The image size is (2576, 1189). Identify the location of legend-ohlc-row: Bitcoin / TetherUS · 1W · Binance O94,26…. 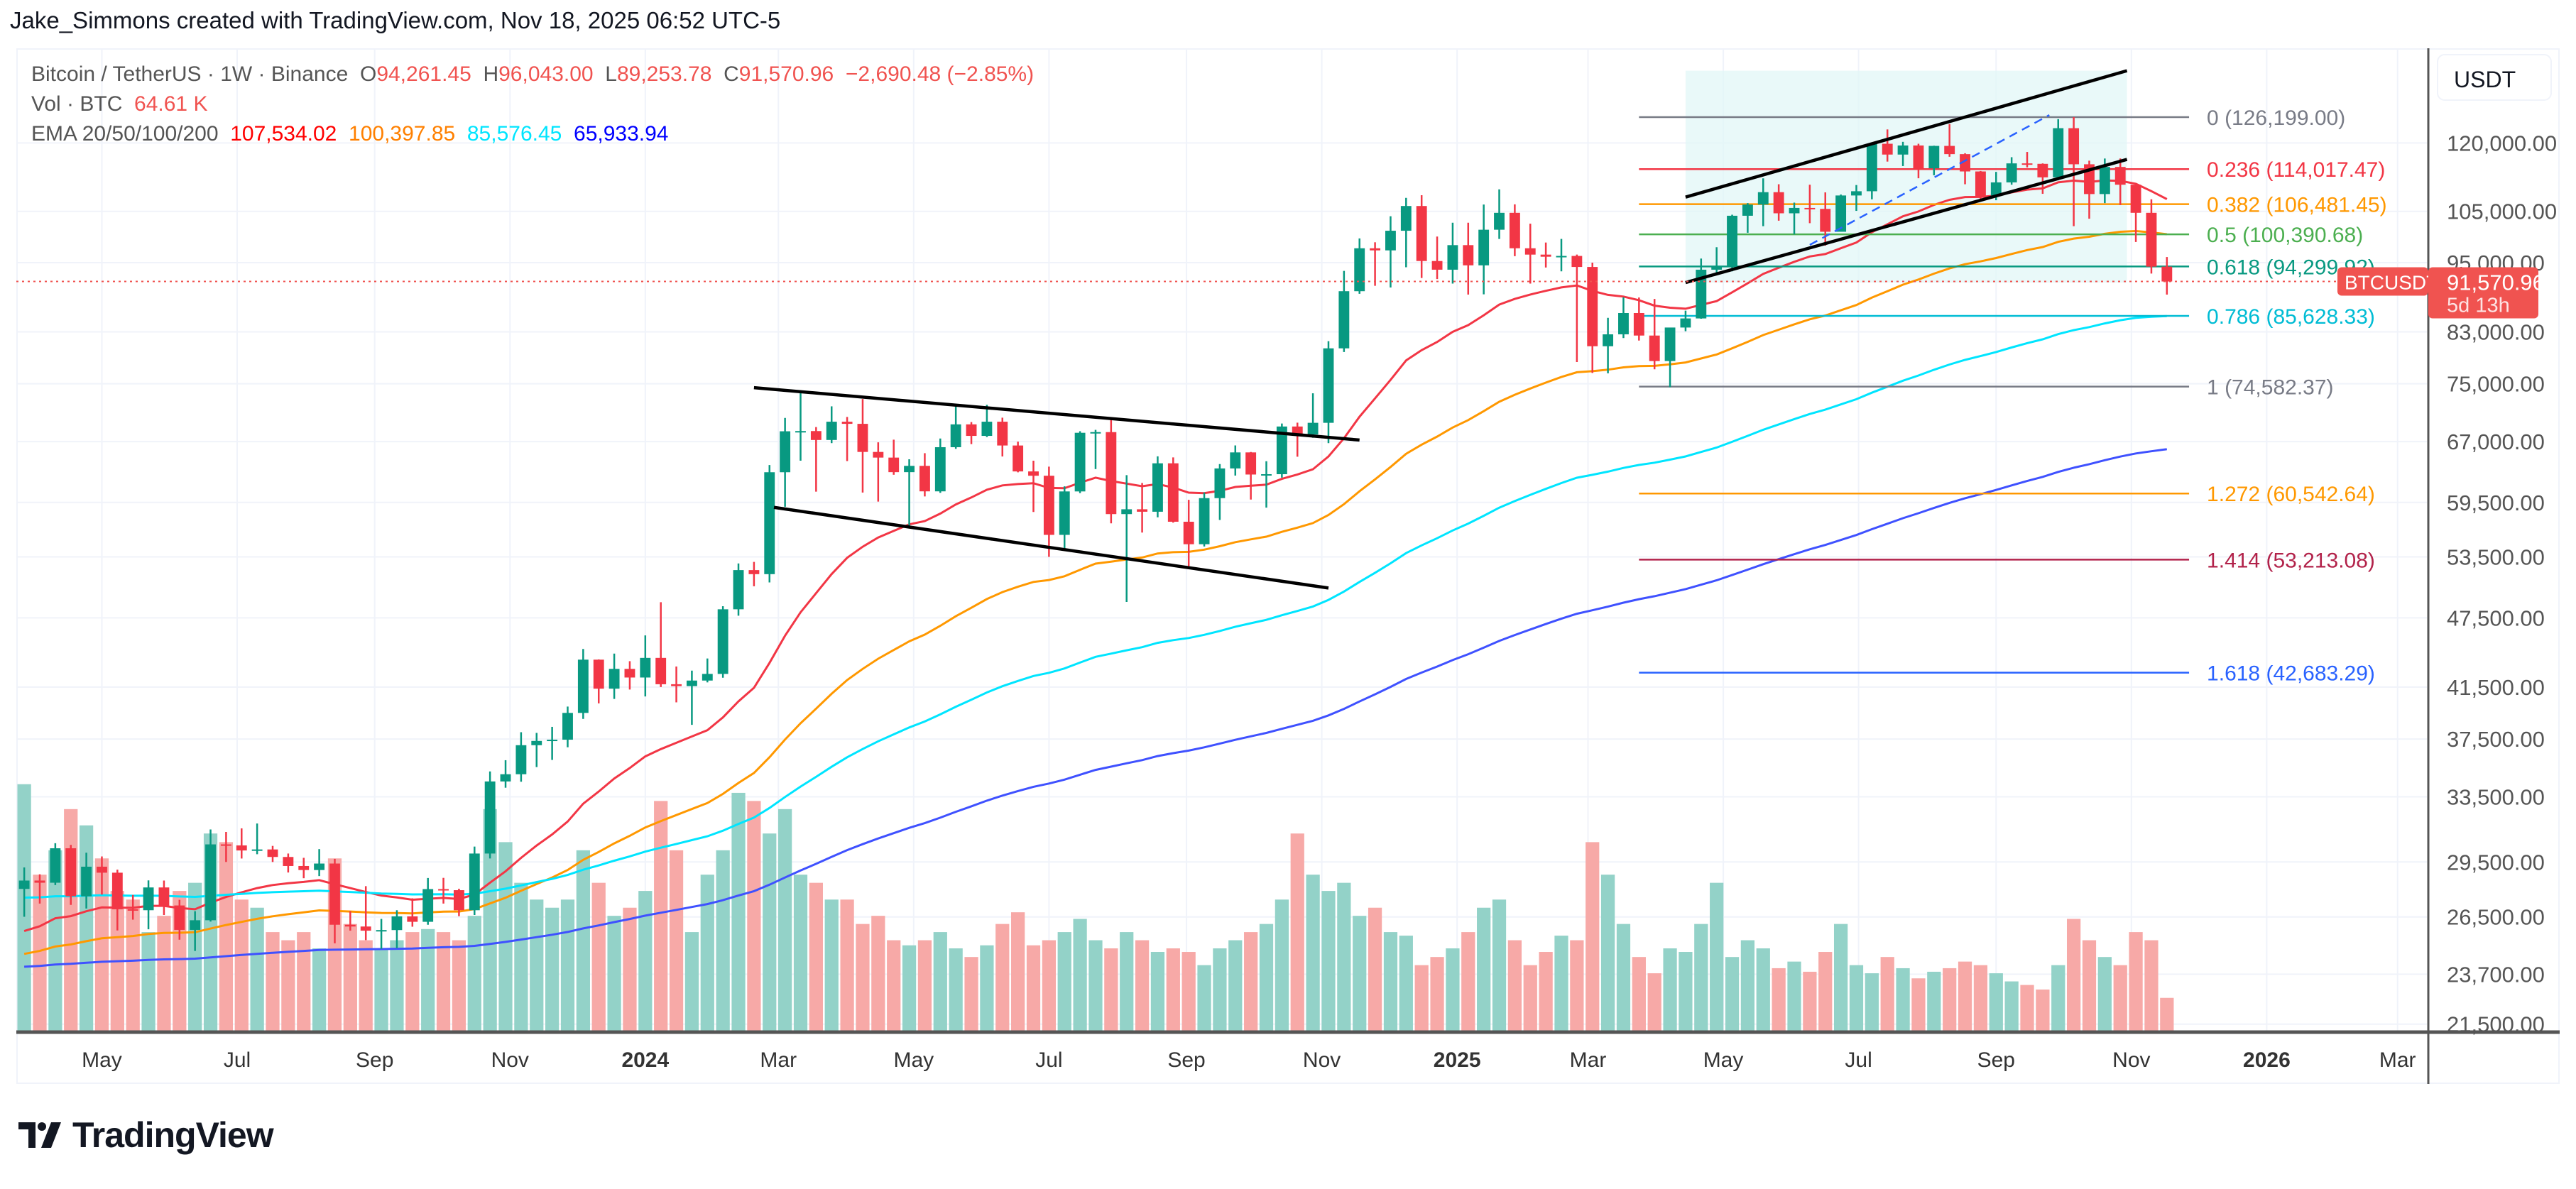
(532, 75).